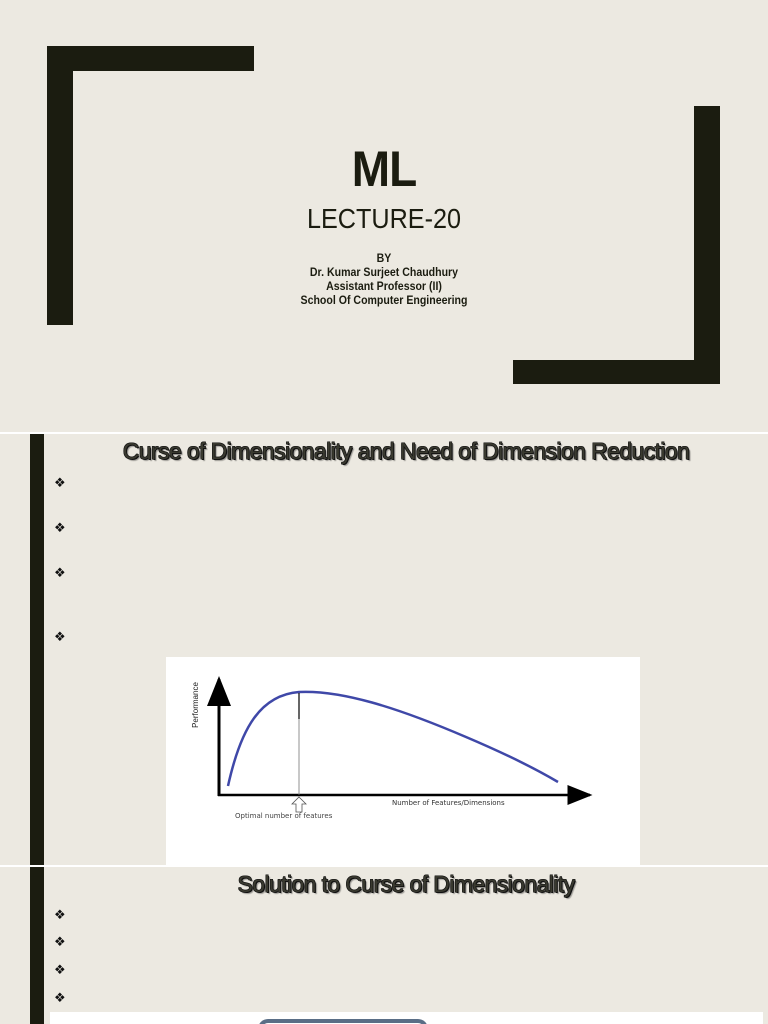 This screenshot has height=1024, width=768. What do you see at coordinates (195, 705) in the screenshot?
I see `y-axis-label: Performance` at bounding box center [195, 705].